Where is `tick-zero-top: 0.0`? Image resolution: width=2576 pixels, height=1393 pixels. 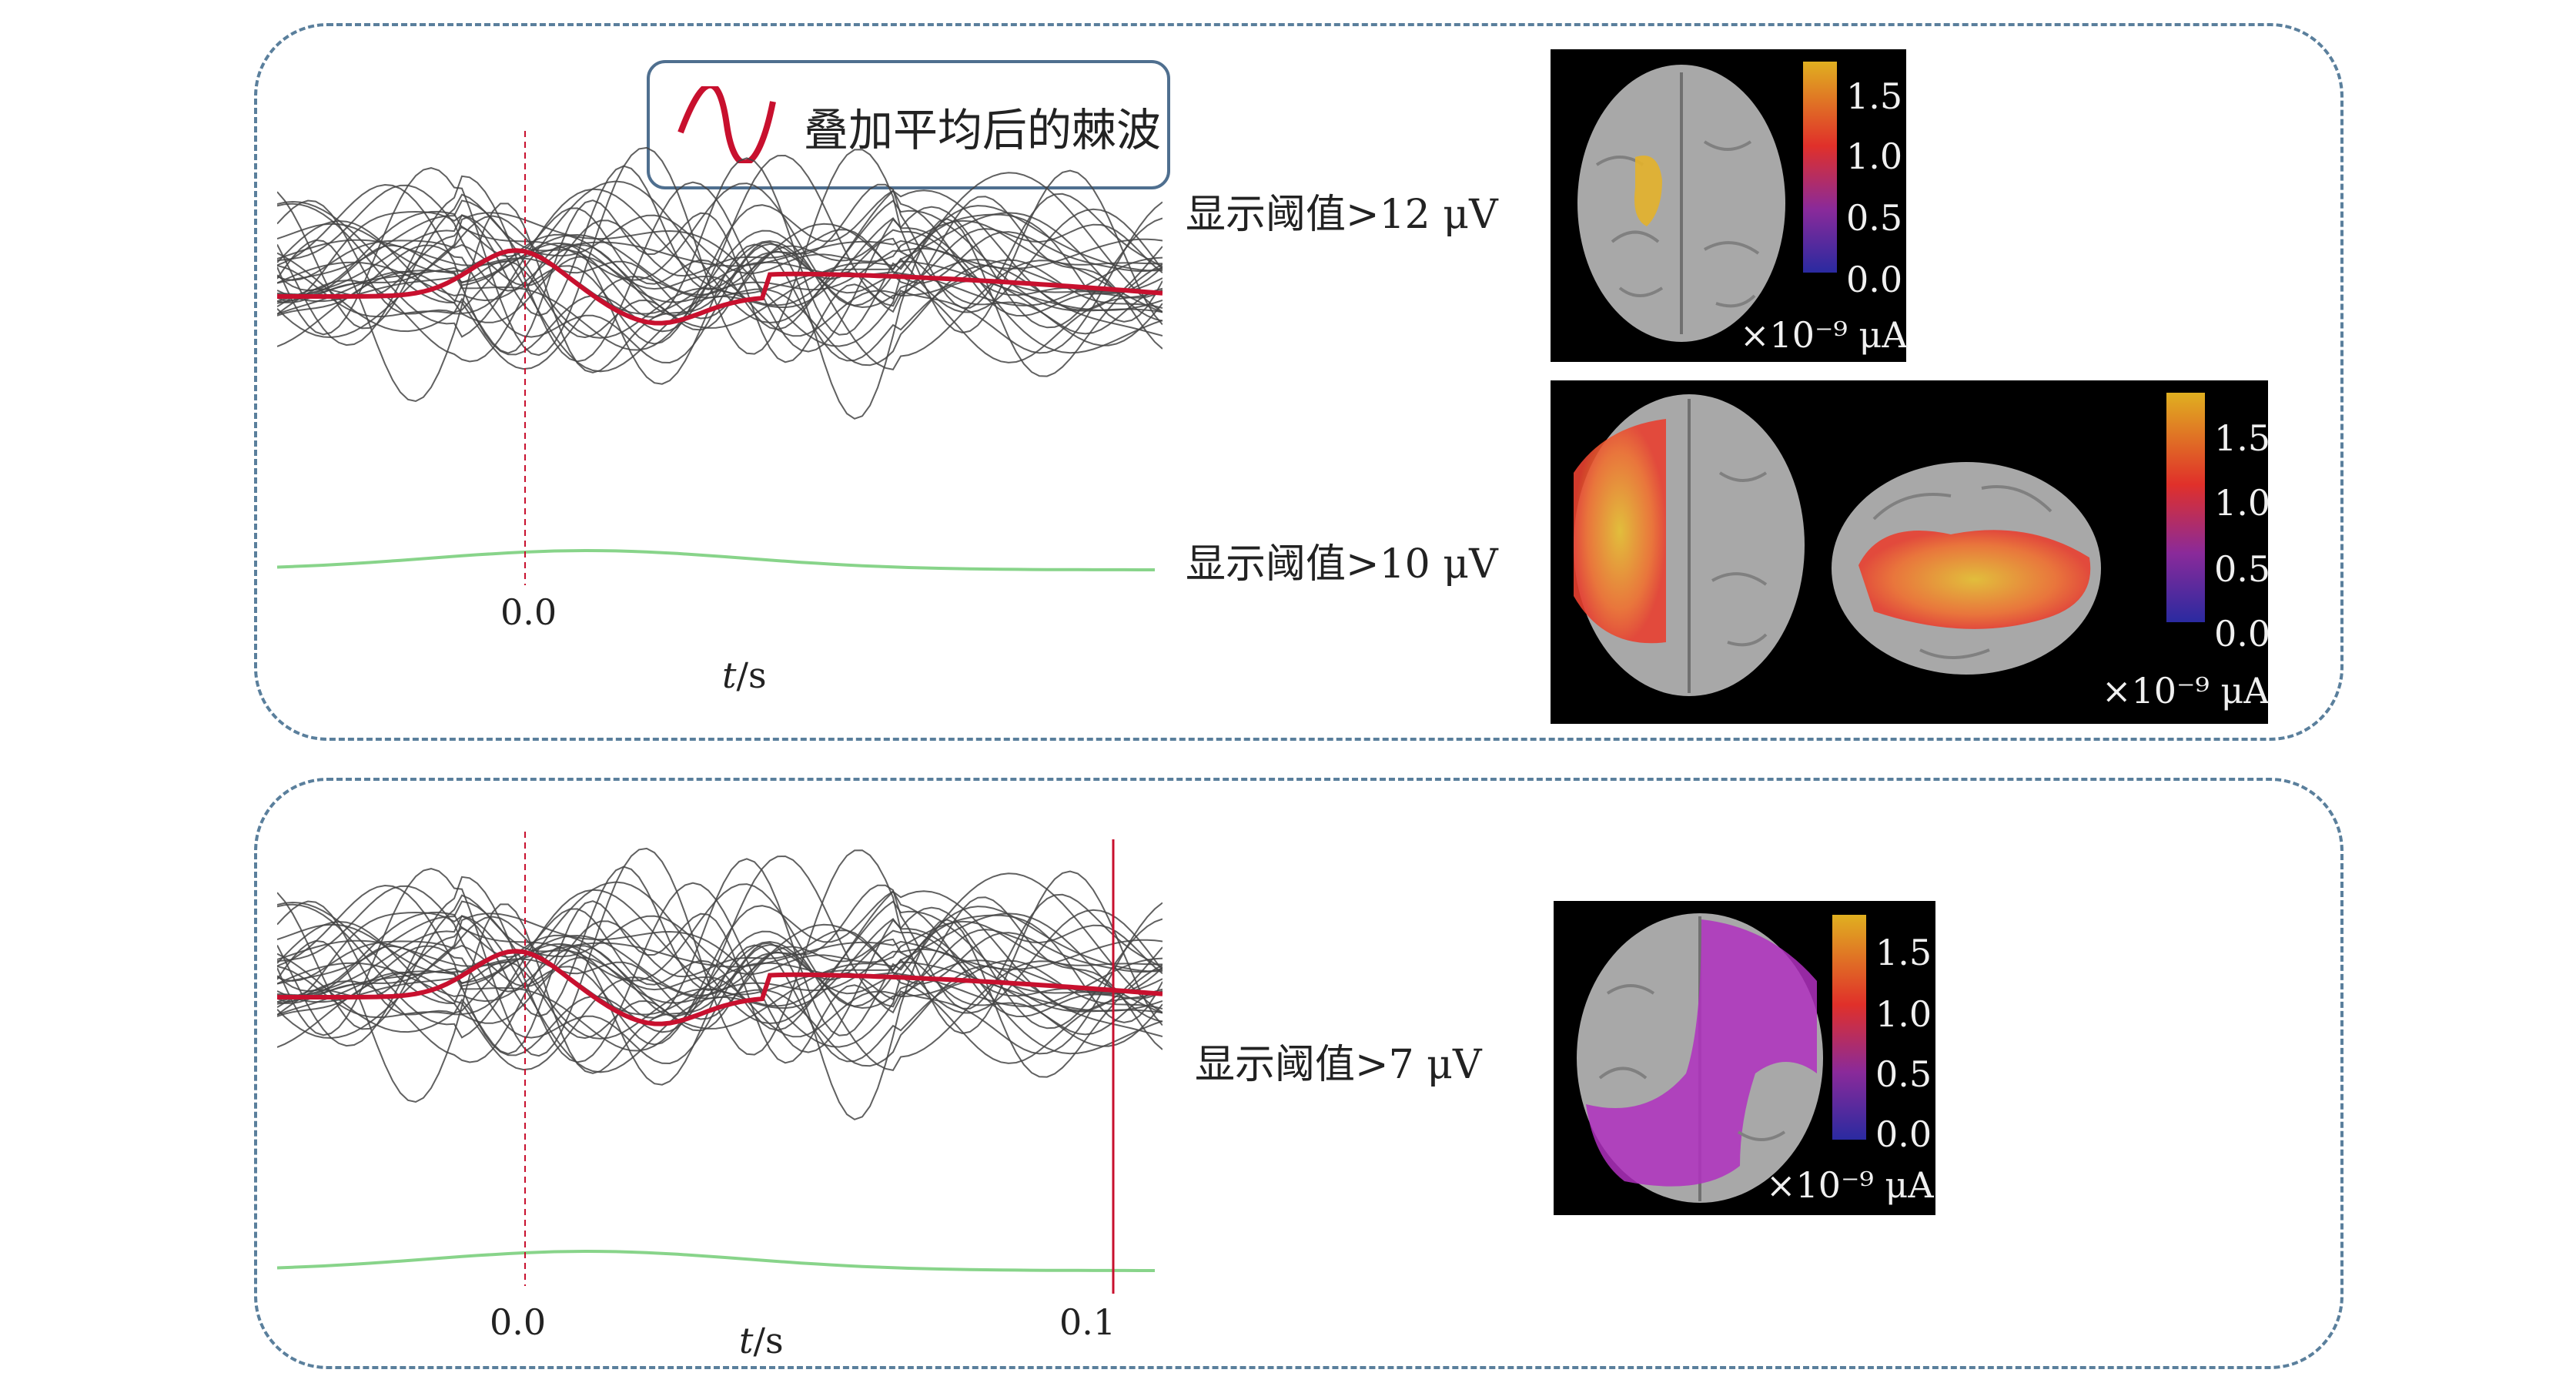
tick-zero-top: 0.0 is located at coordinates (528, 612).